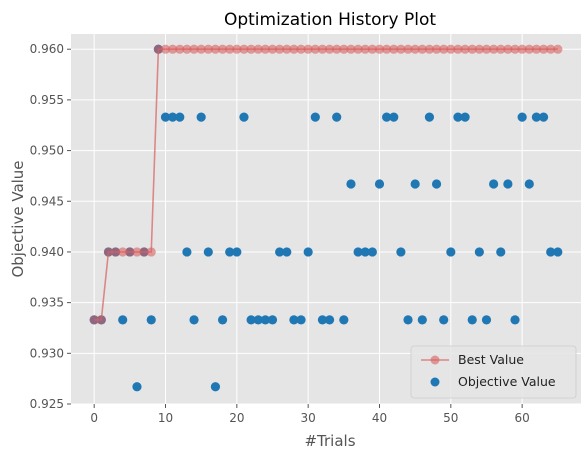 The height and width of the screenshot is (460, 588). I want to click on x-tick-label: 40, so click(379, 418).